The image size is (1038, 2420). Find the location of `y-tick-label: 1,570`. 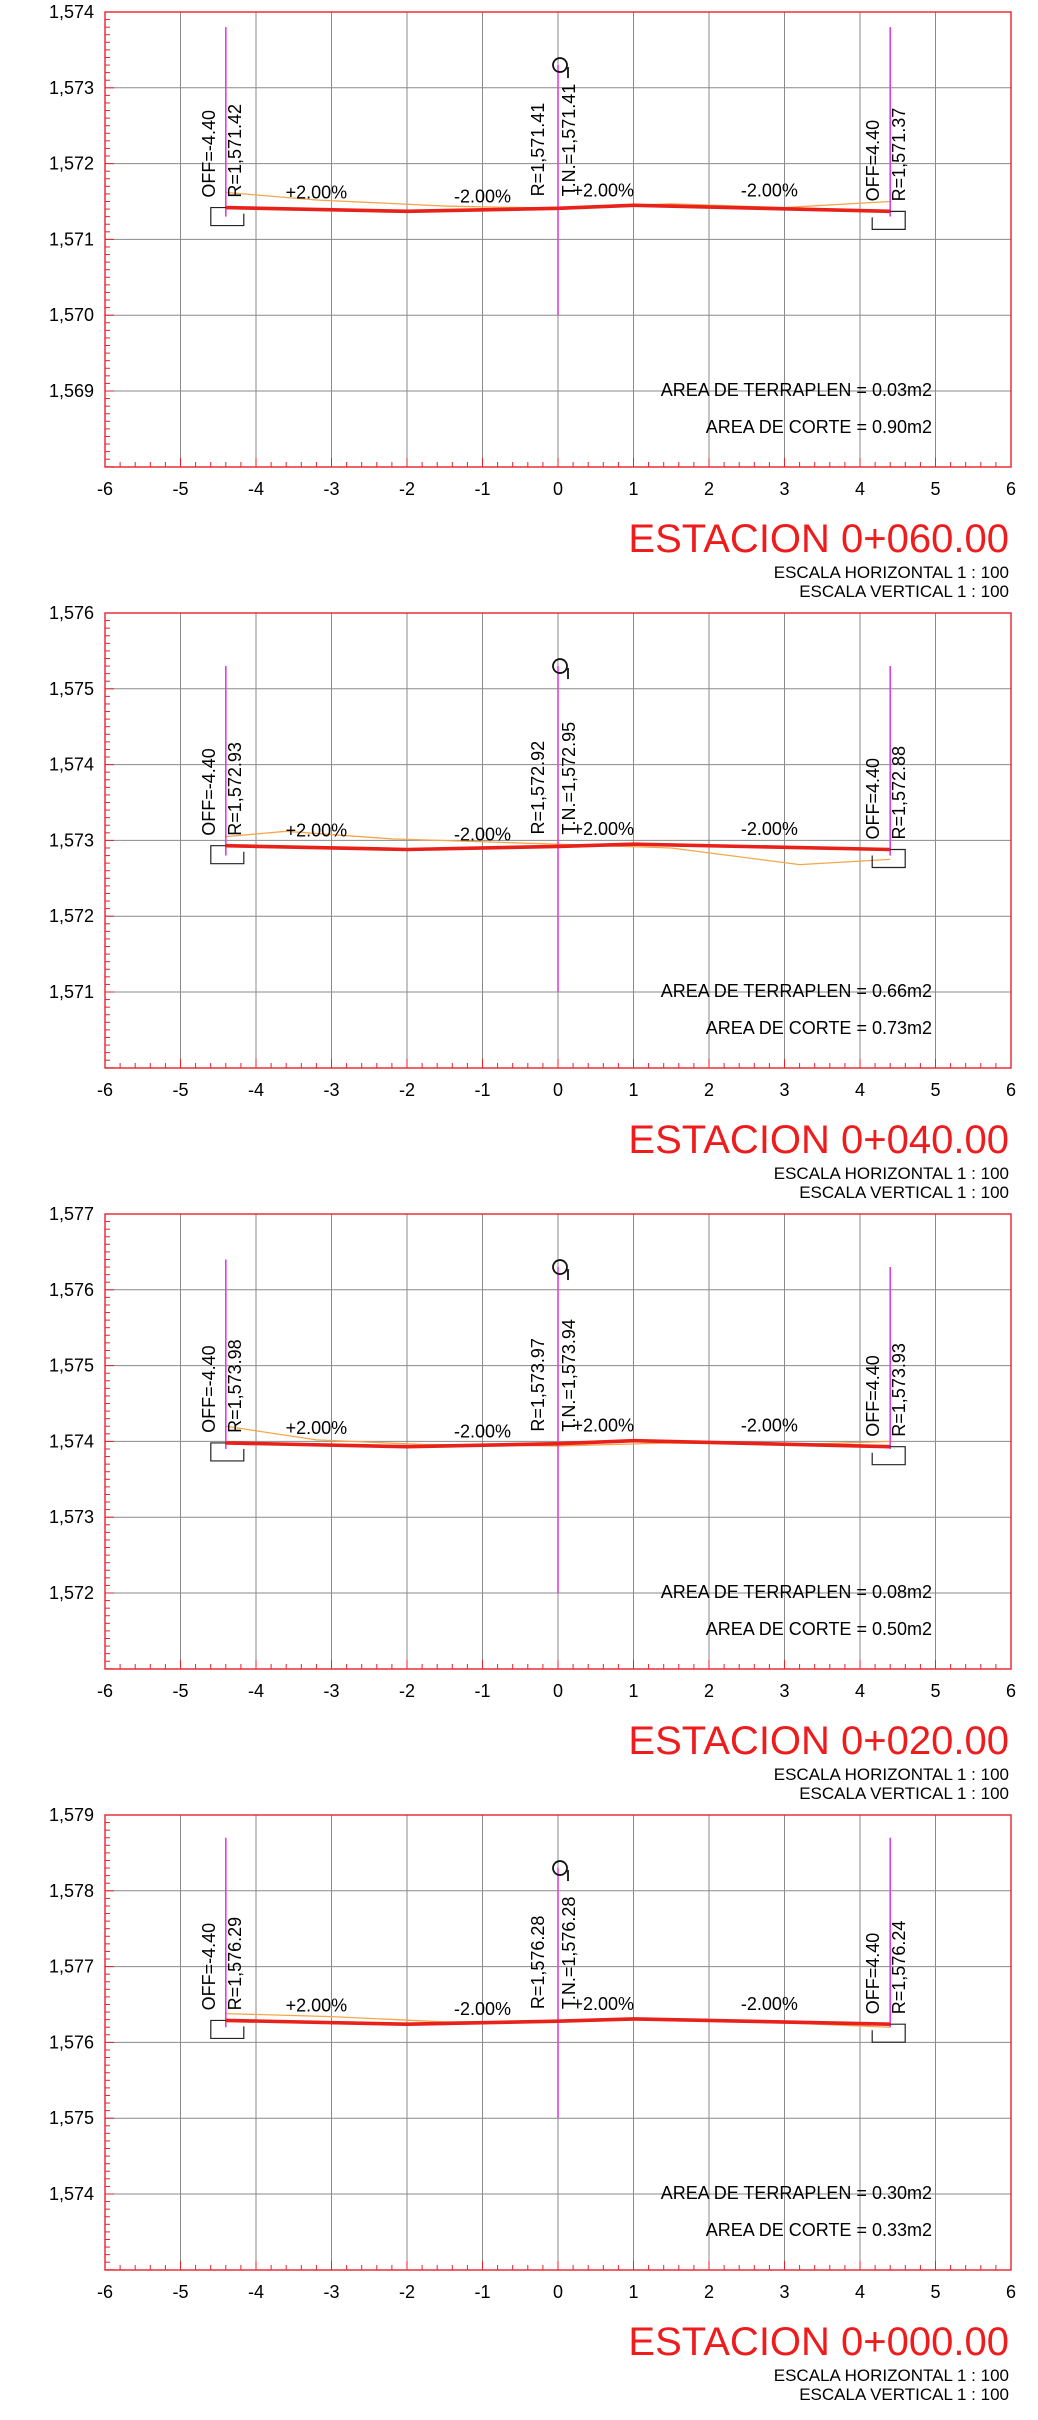

y-tick-label: 1,570 is located at coordinates (71, 315).